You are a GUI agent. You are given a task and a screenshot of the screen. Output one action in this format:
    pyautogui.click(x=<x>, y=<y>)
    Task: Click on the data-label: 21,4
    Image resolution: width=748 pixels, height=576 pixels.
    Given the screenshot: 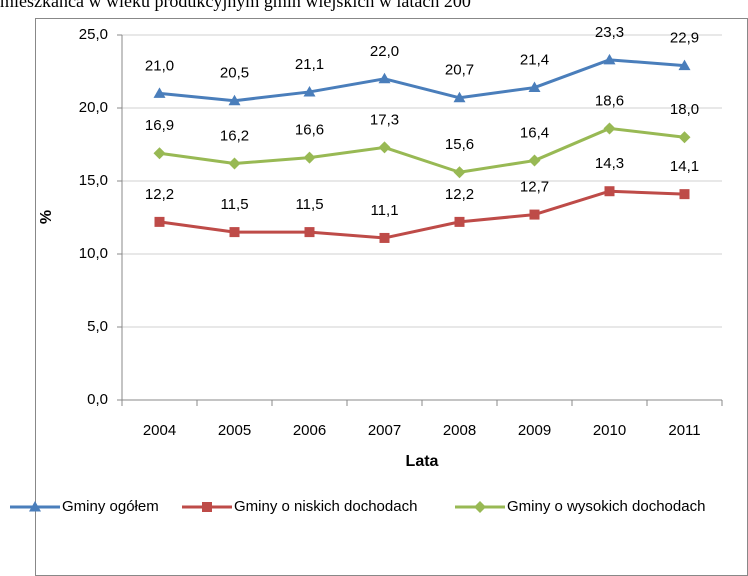 What is the action you would take?
    pyautogui.click(x=534, y=60)
    